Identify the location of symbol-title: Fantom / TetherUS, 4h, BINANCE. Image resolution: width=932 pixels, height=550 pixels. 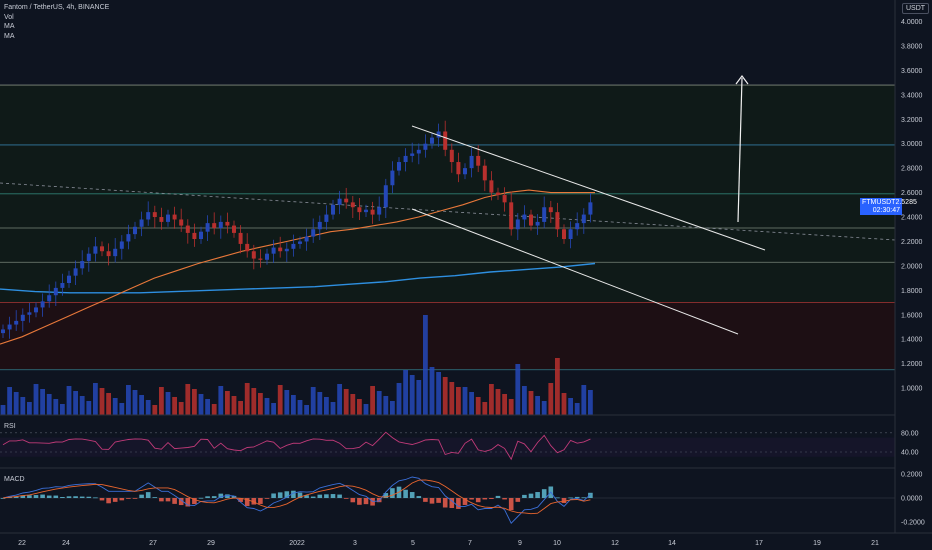
(57, 7).